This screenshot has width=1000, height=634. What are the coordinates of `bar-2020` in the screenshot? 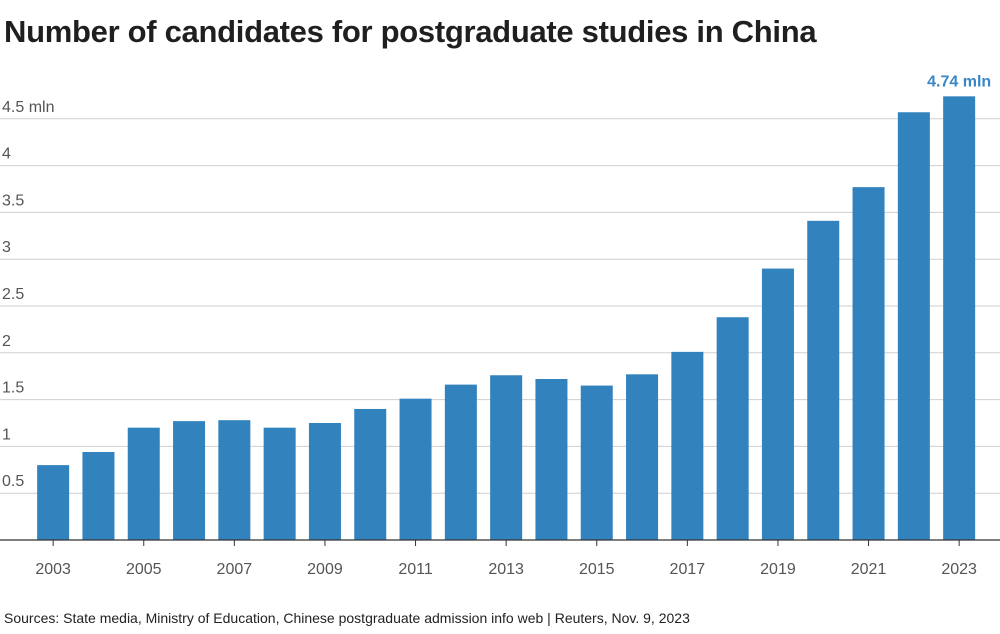 It's located at (823, 380).